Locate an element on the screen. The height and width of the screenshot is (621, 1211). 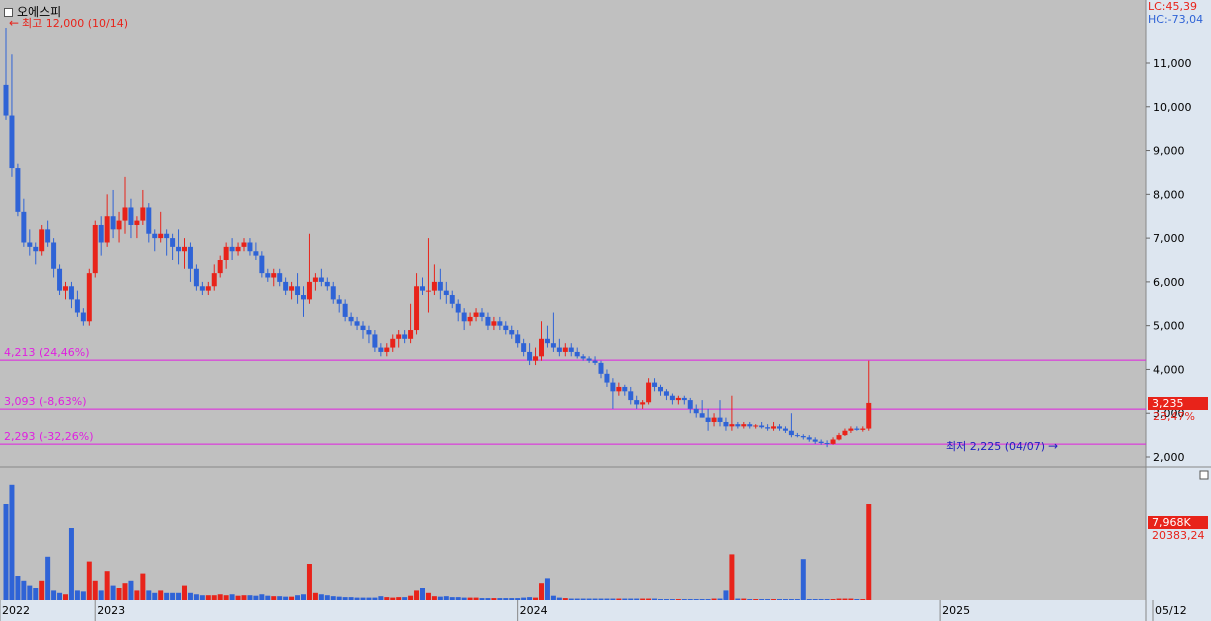
price-tick-label: 7,000 is located at coordinates (1169, 238).